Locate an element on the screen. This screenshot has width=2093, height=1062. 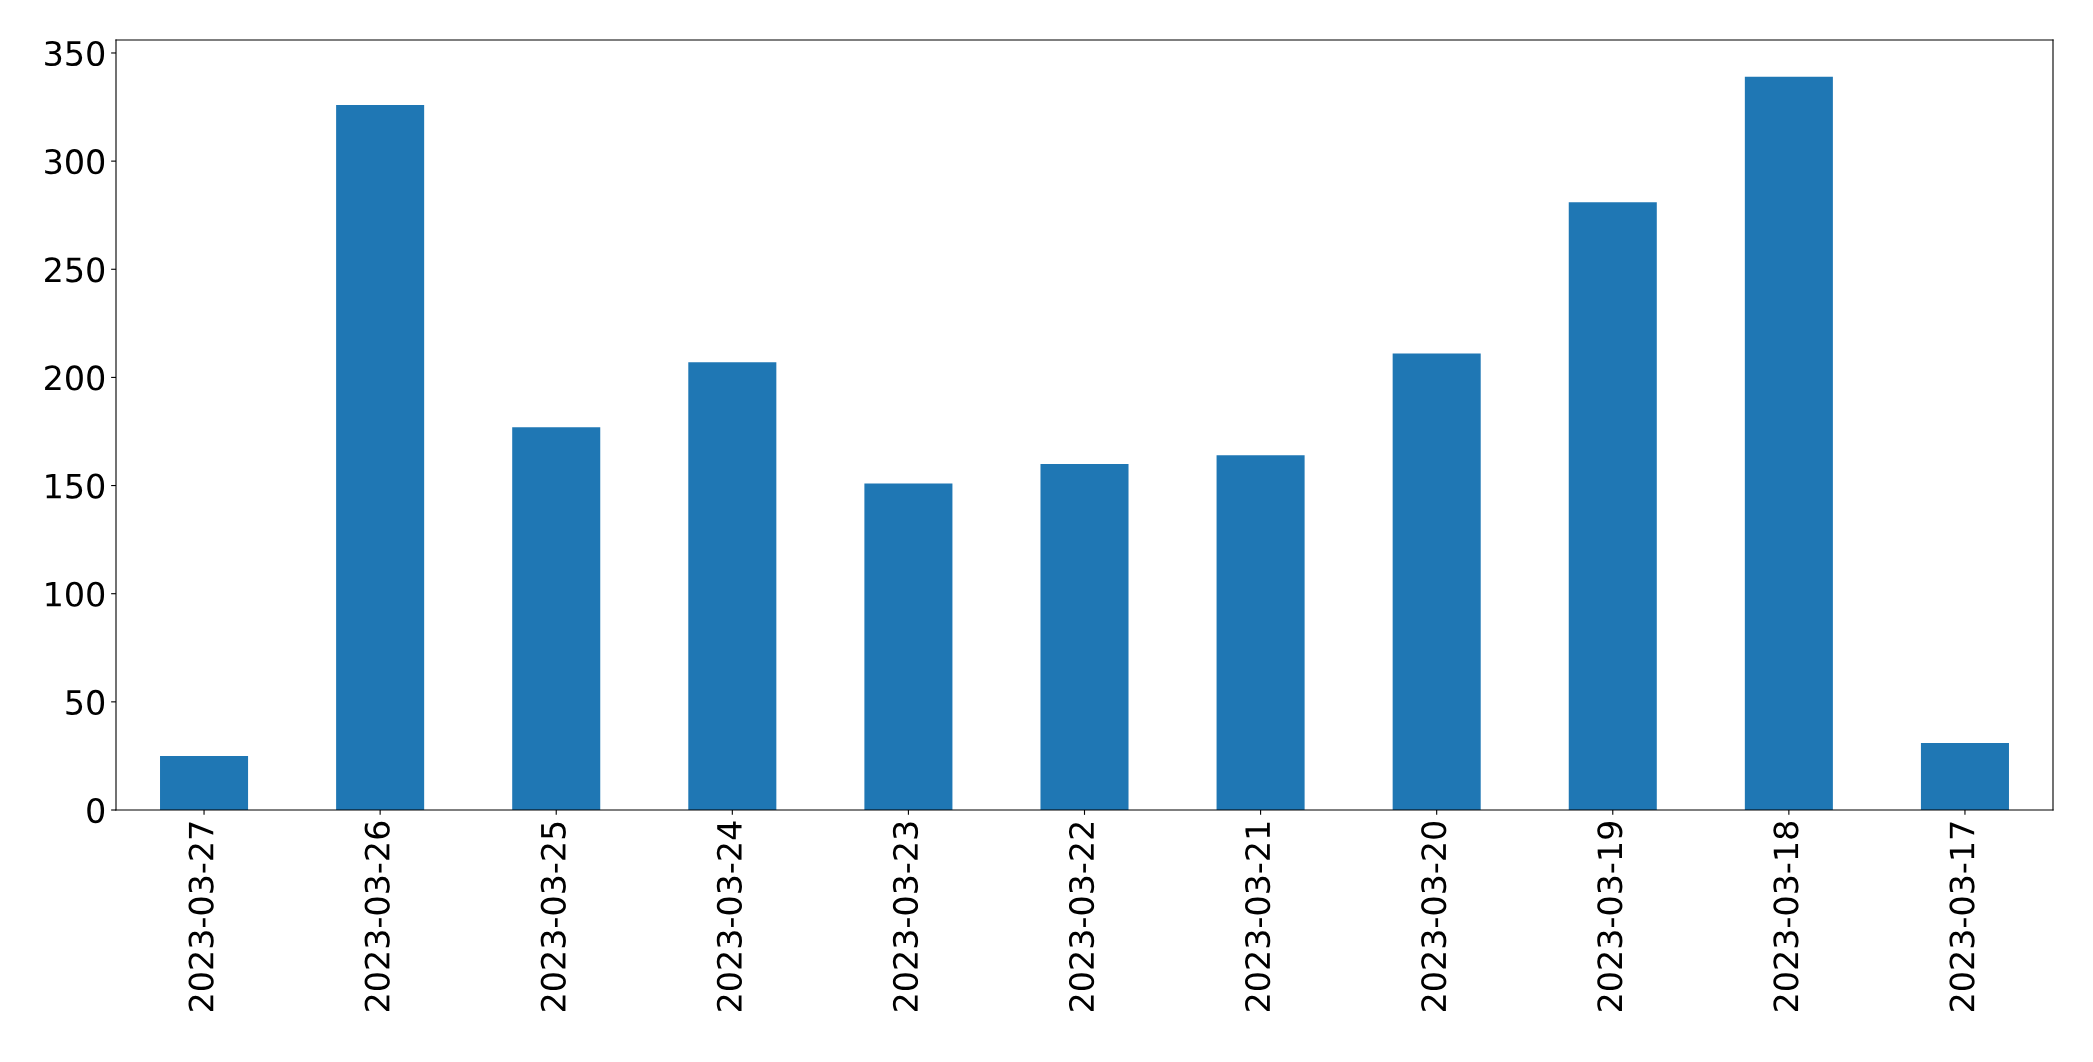
y-tick-label: 350 is located at coordinates (75, 53).